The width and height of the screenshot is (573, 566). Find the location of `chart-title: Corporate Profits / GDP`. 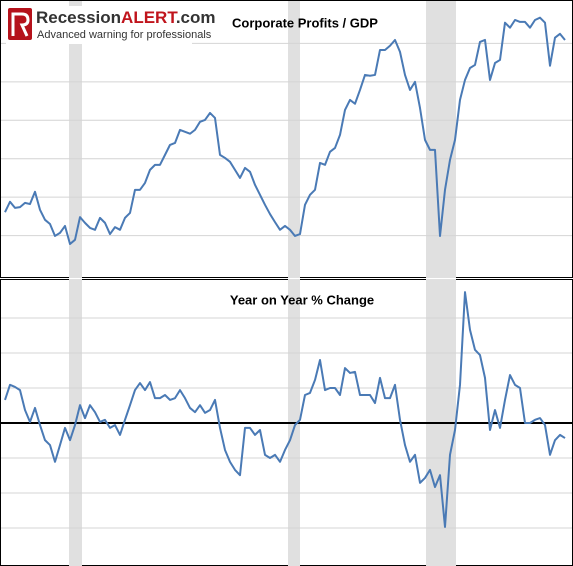

chart-title: Corporate Profits / GDP is located at coordinates (305, 22).